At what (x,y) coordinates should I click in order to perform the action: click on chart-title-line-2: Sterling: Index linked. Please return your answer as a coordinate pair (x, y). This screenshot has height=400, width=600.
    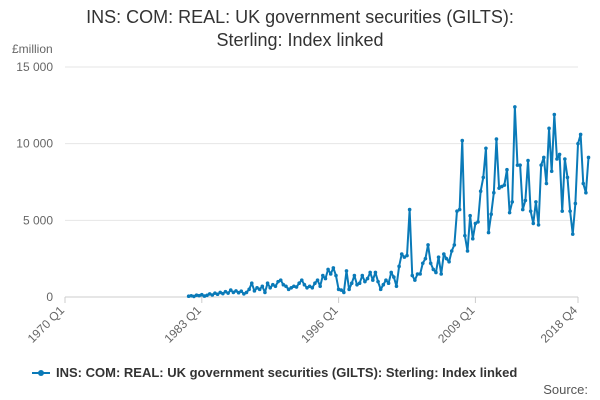
    Looking at the image, I should click on (300, 40).